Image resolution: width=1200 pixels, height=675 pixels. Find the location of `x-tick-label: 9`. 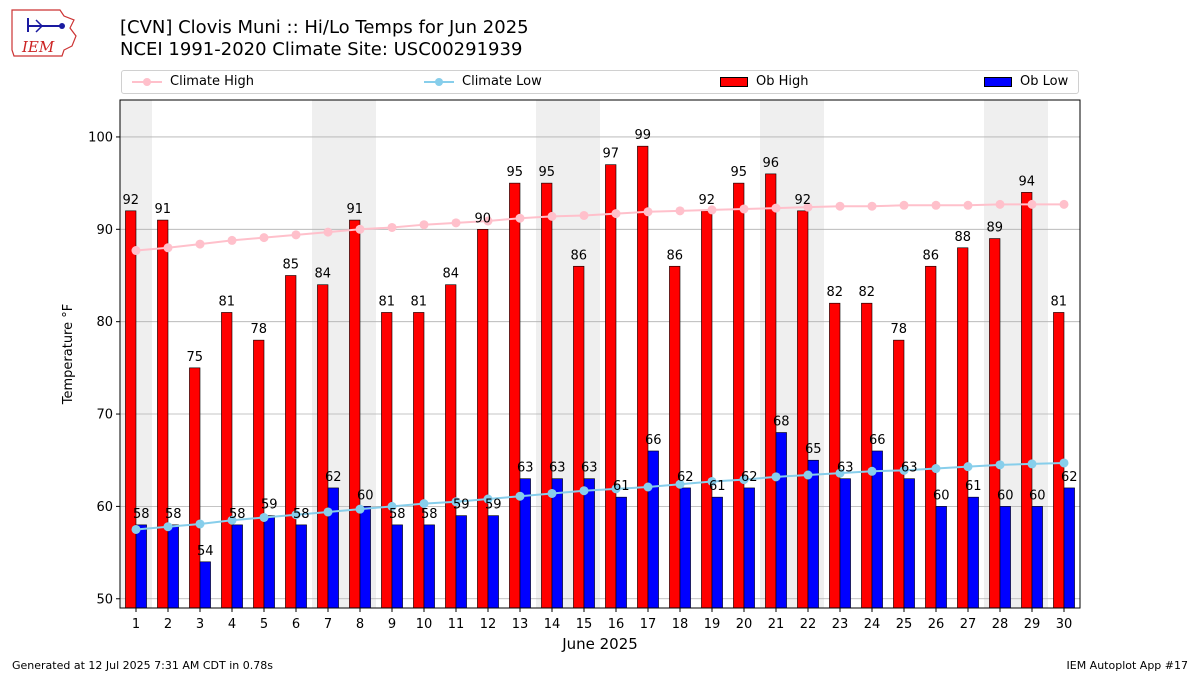

x-tick-label: 9 is located at coordinates (392, 624).